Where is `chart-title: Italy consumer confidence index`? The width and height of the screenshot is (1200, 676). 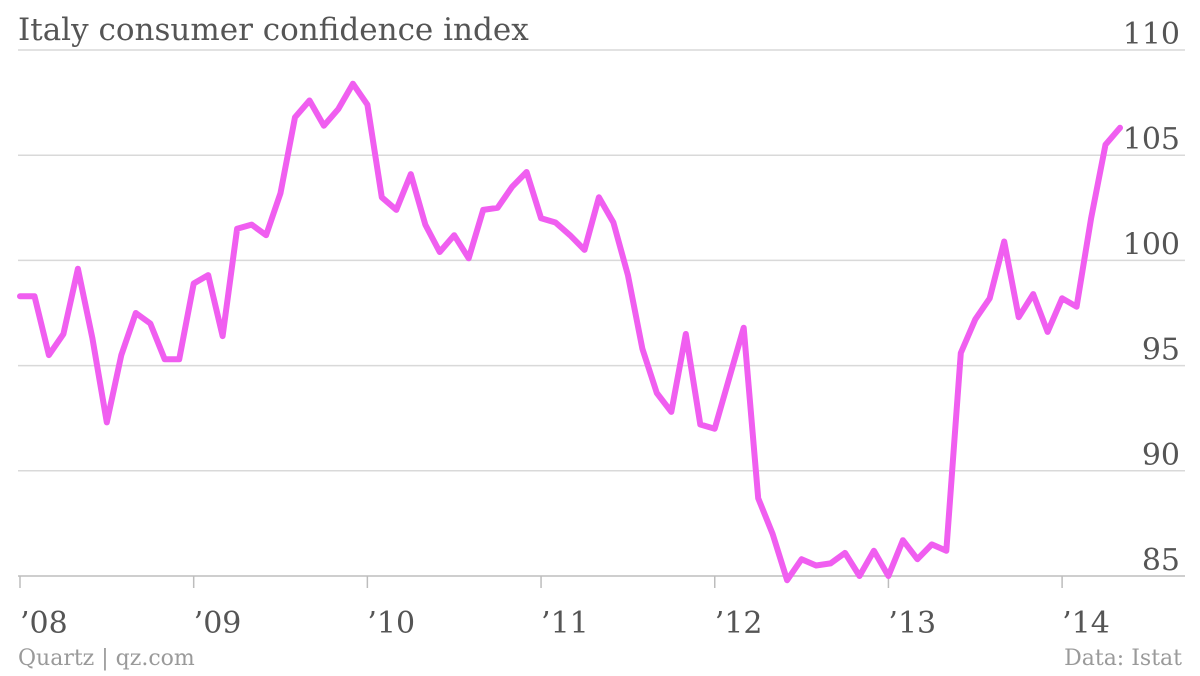
chart-title: Italy consumer confidence index is located at coordinates (273, 30).